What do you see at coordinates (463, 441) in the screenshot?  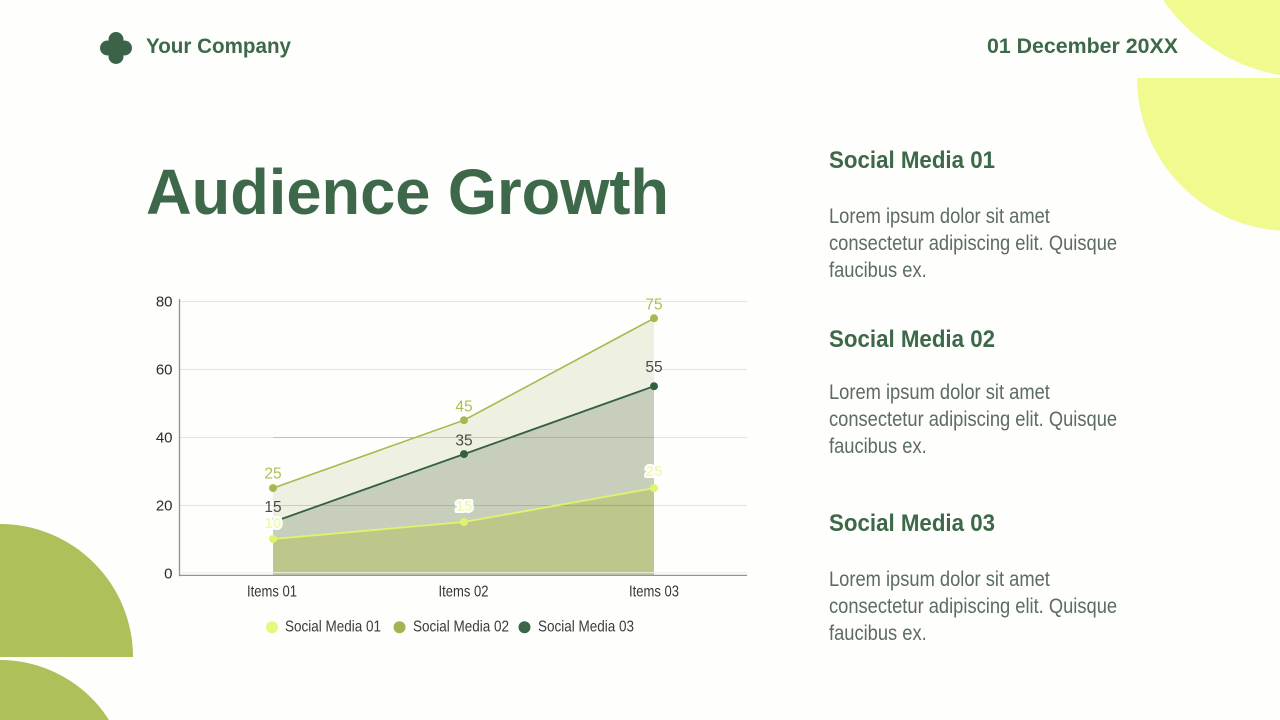 I see `svg-text: 35` at bounding box center [463, 441].